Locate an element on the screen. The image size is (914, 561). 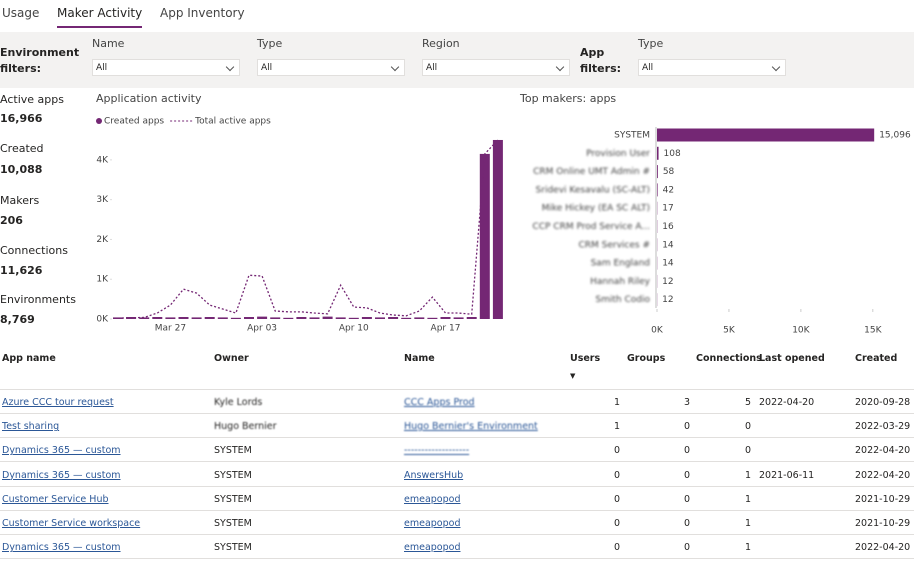
category-label: Provision User is located at coordinates (618, 154).